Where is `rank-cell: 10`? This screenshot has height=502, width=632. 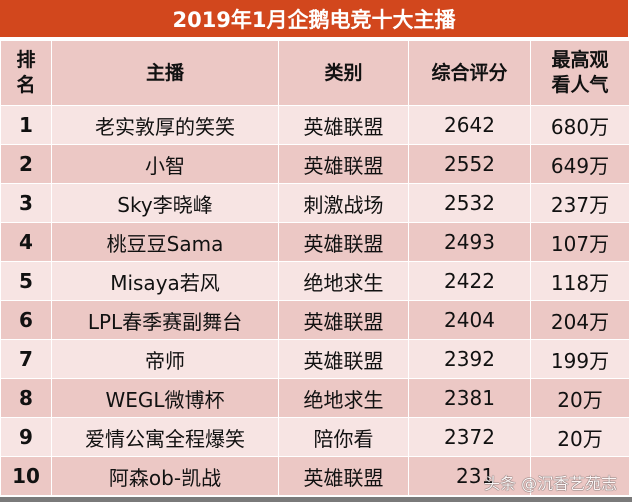 rank-cell: 10 is located at coordinates (26, 476).